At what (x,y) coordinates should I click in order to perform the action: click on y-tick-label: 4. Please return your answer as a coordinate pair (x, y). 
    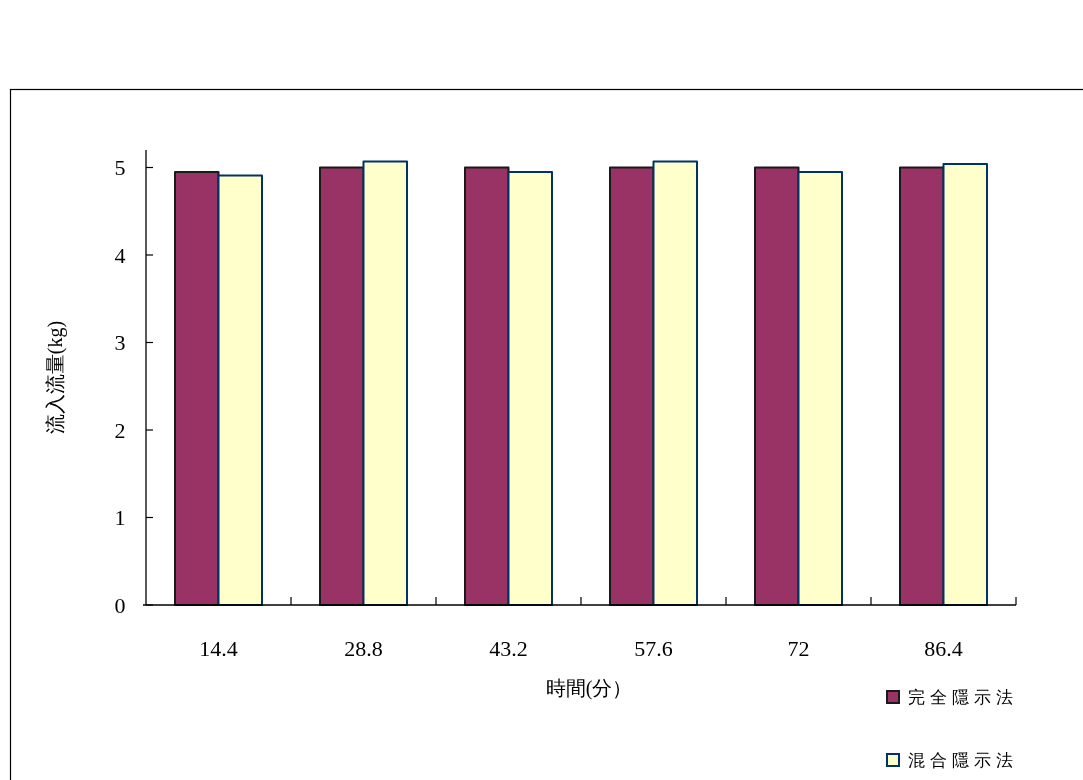
    Looking at the image, I should click on (120, 255).